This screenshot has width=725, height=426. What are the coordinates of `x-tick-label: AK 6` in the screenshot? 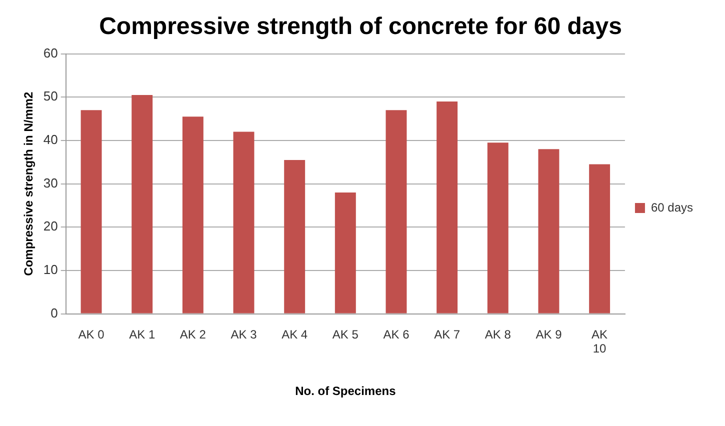 It's located at (396, 334).